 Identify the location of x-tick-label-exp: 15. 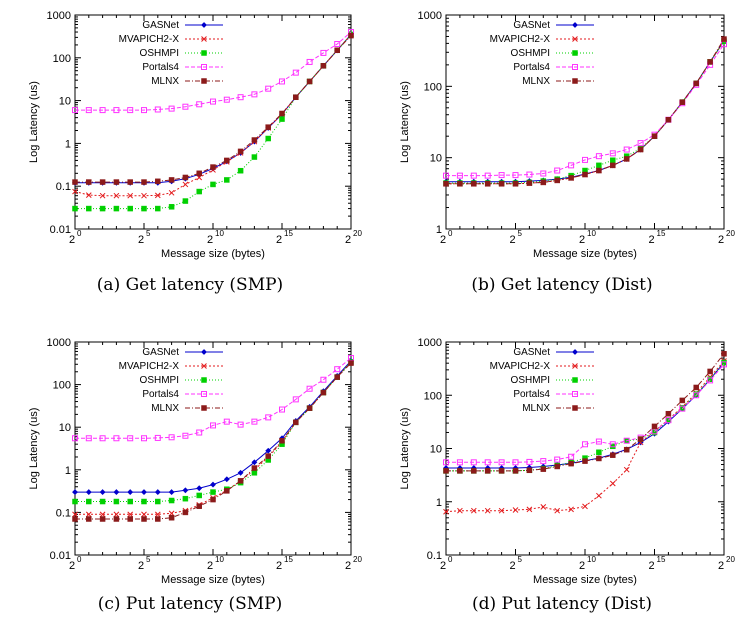
(661, 559).